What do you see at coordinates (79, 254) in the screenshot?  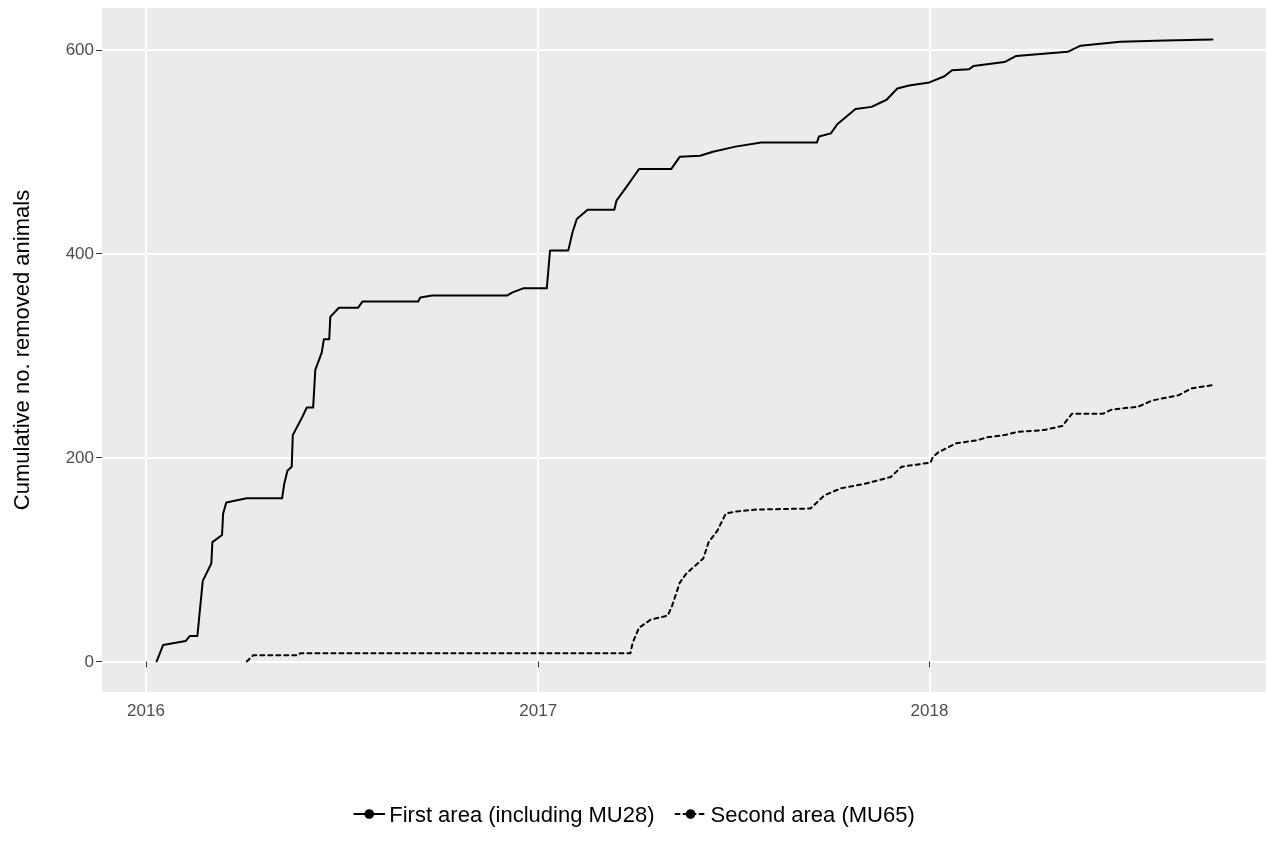 I see `y-tick-label: 400` at bounding box center [79, 254].